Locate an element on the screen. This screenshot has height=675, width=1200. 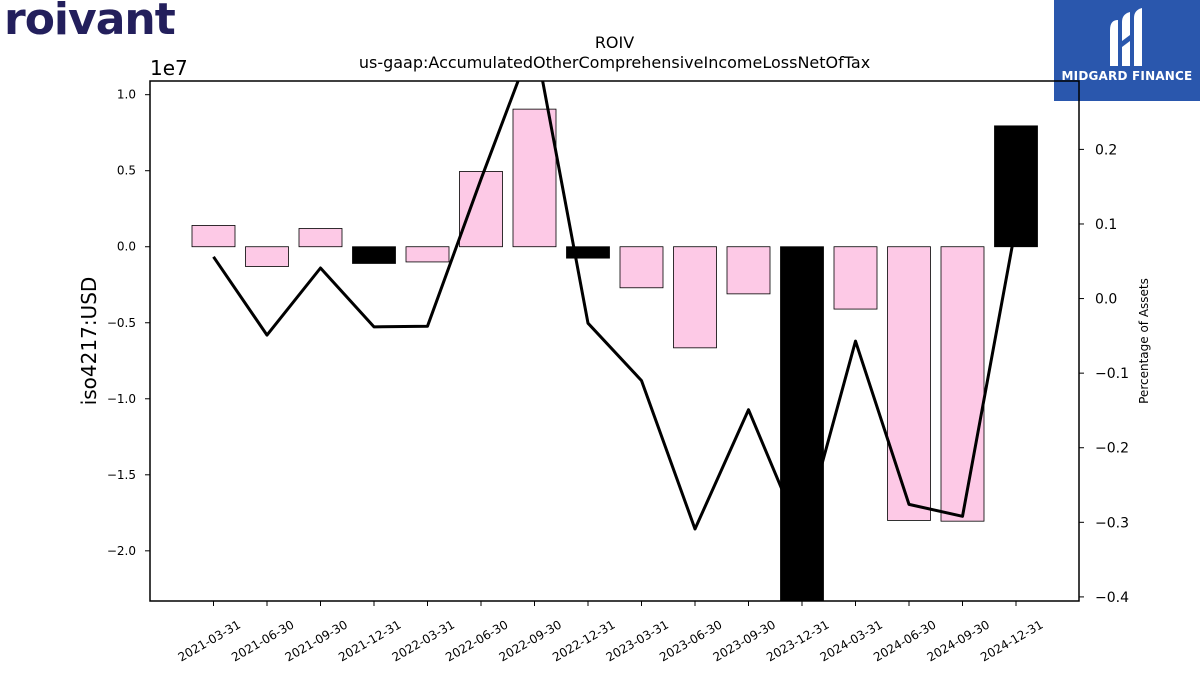
y-tick-label: −1.0 is located at coordinates (121, 399).